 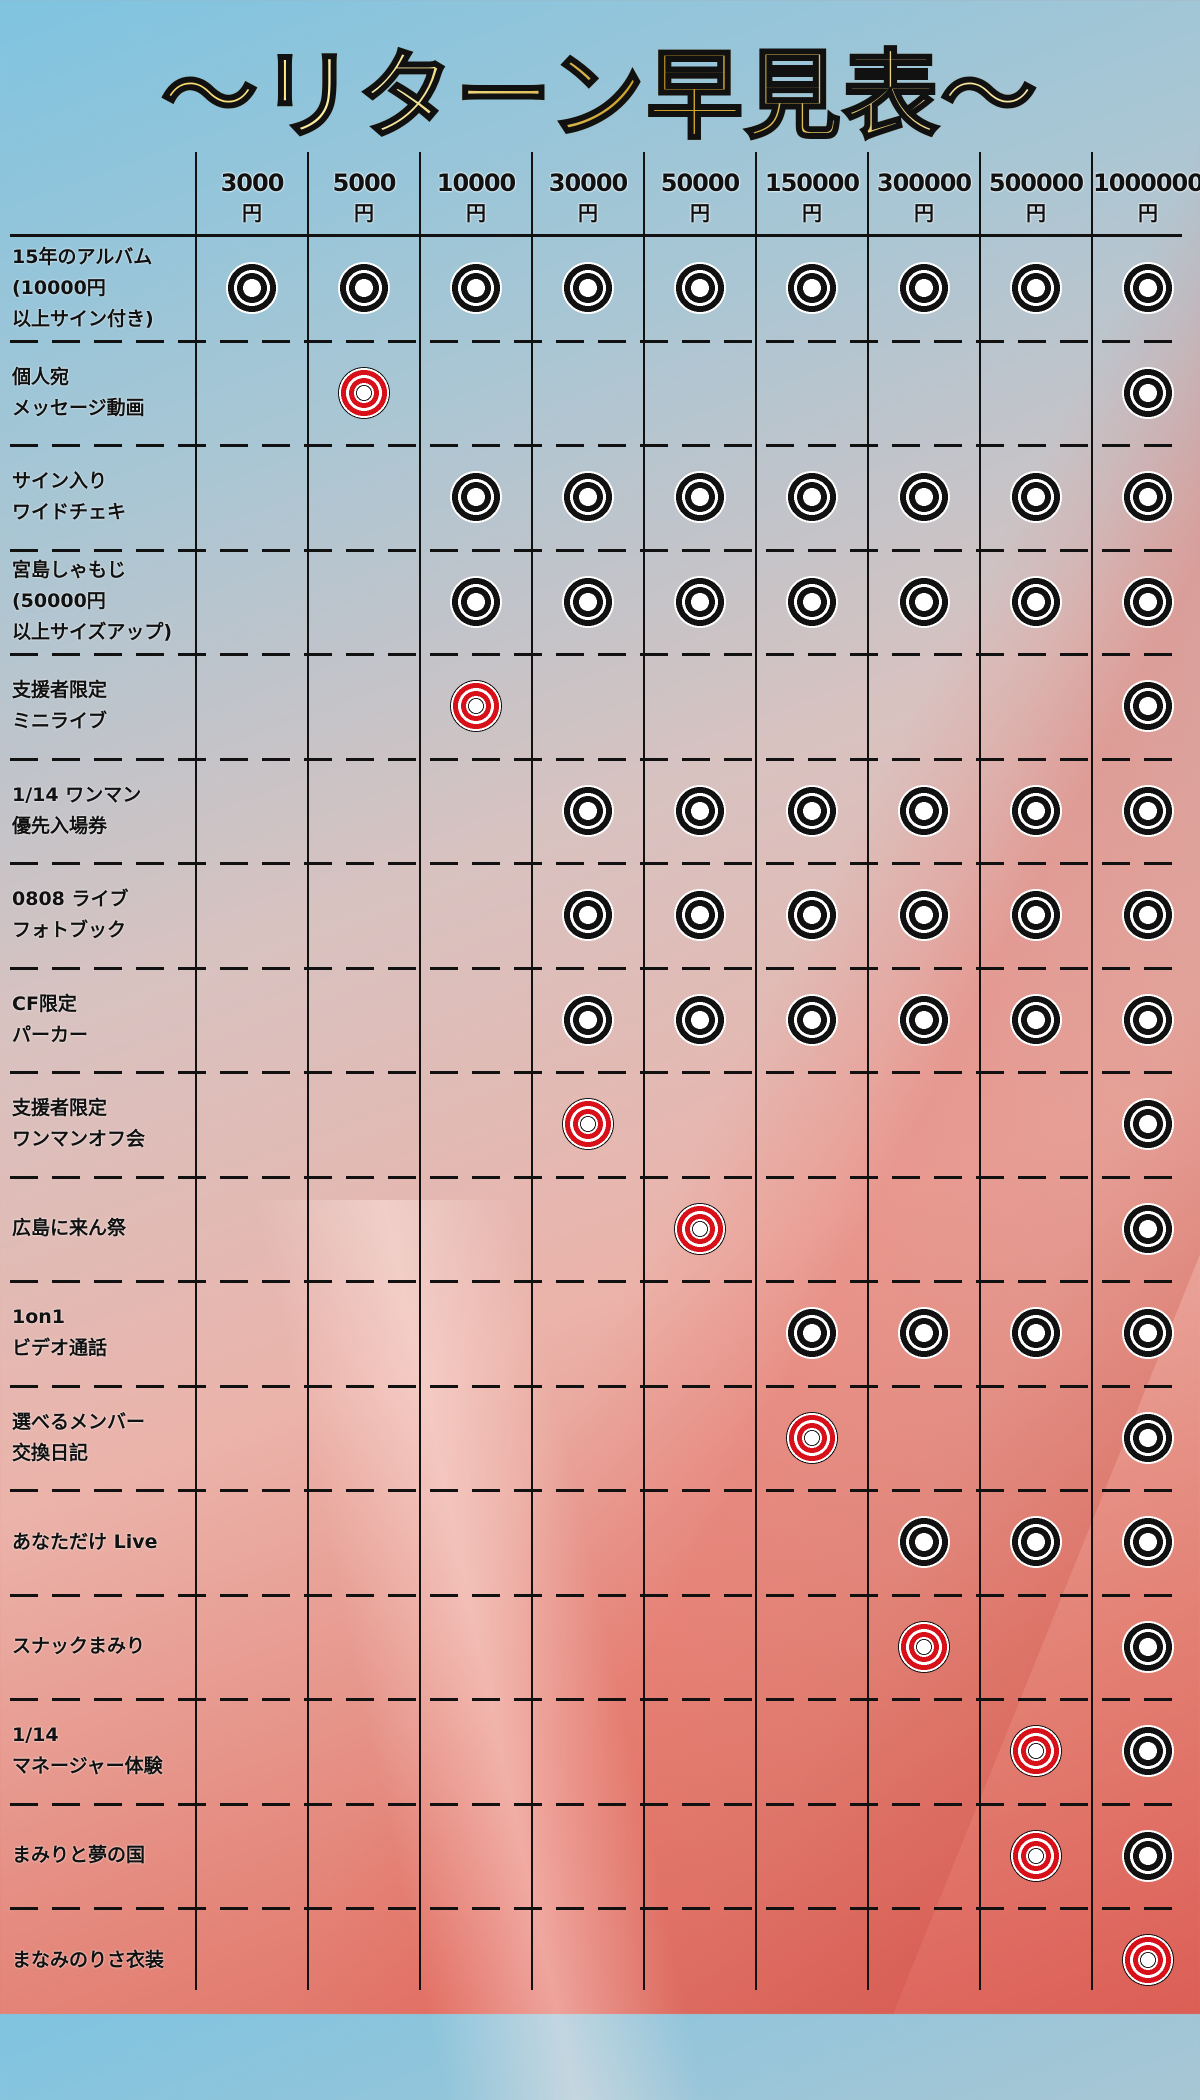 I want to click on price-amount: 300000, so click(x=924, y=183).